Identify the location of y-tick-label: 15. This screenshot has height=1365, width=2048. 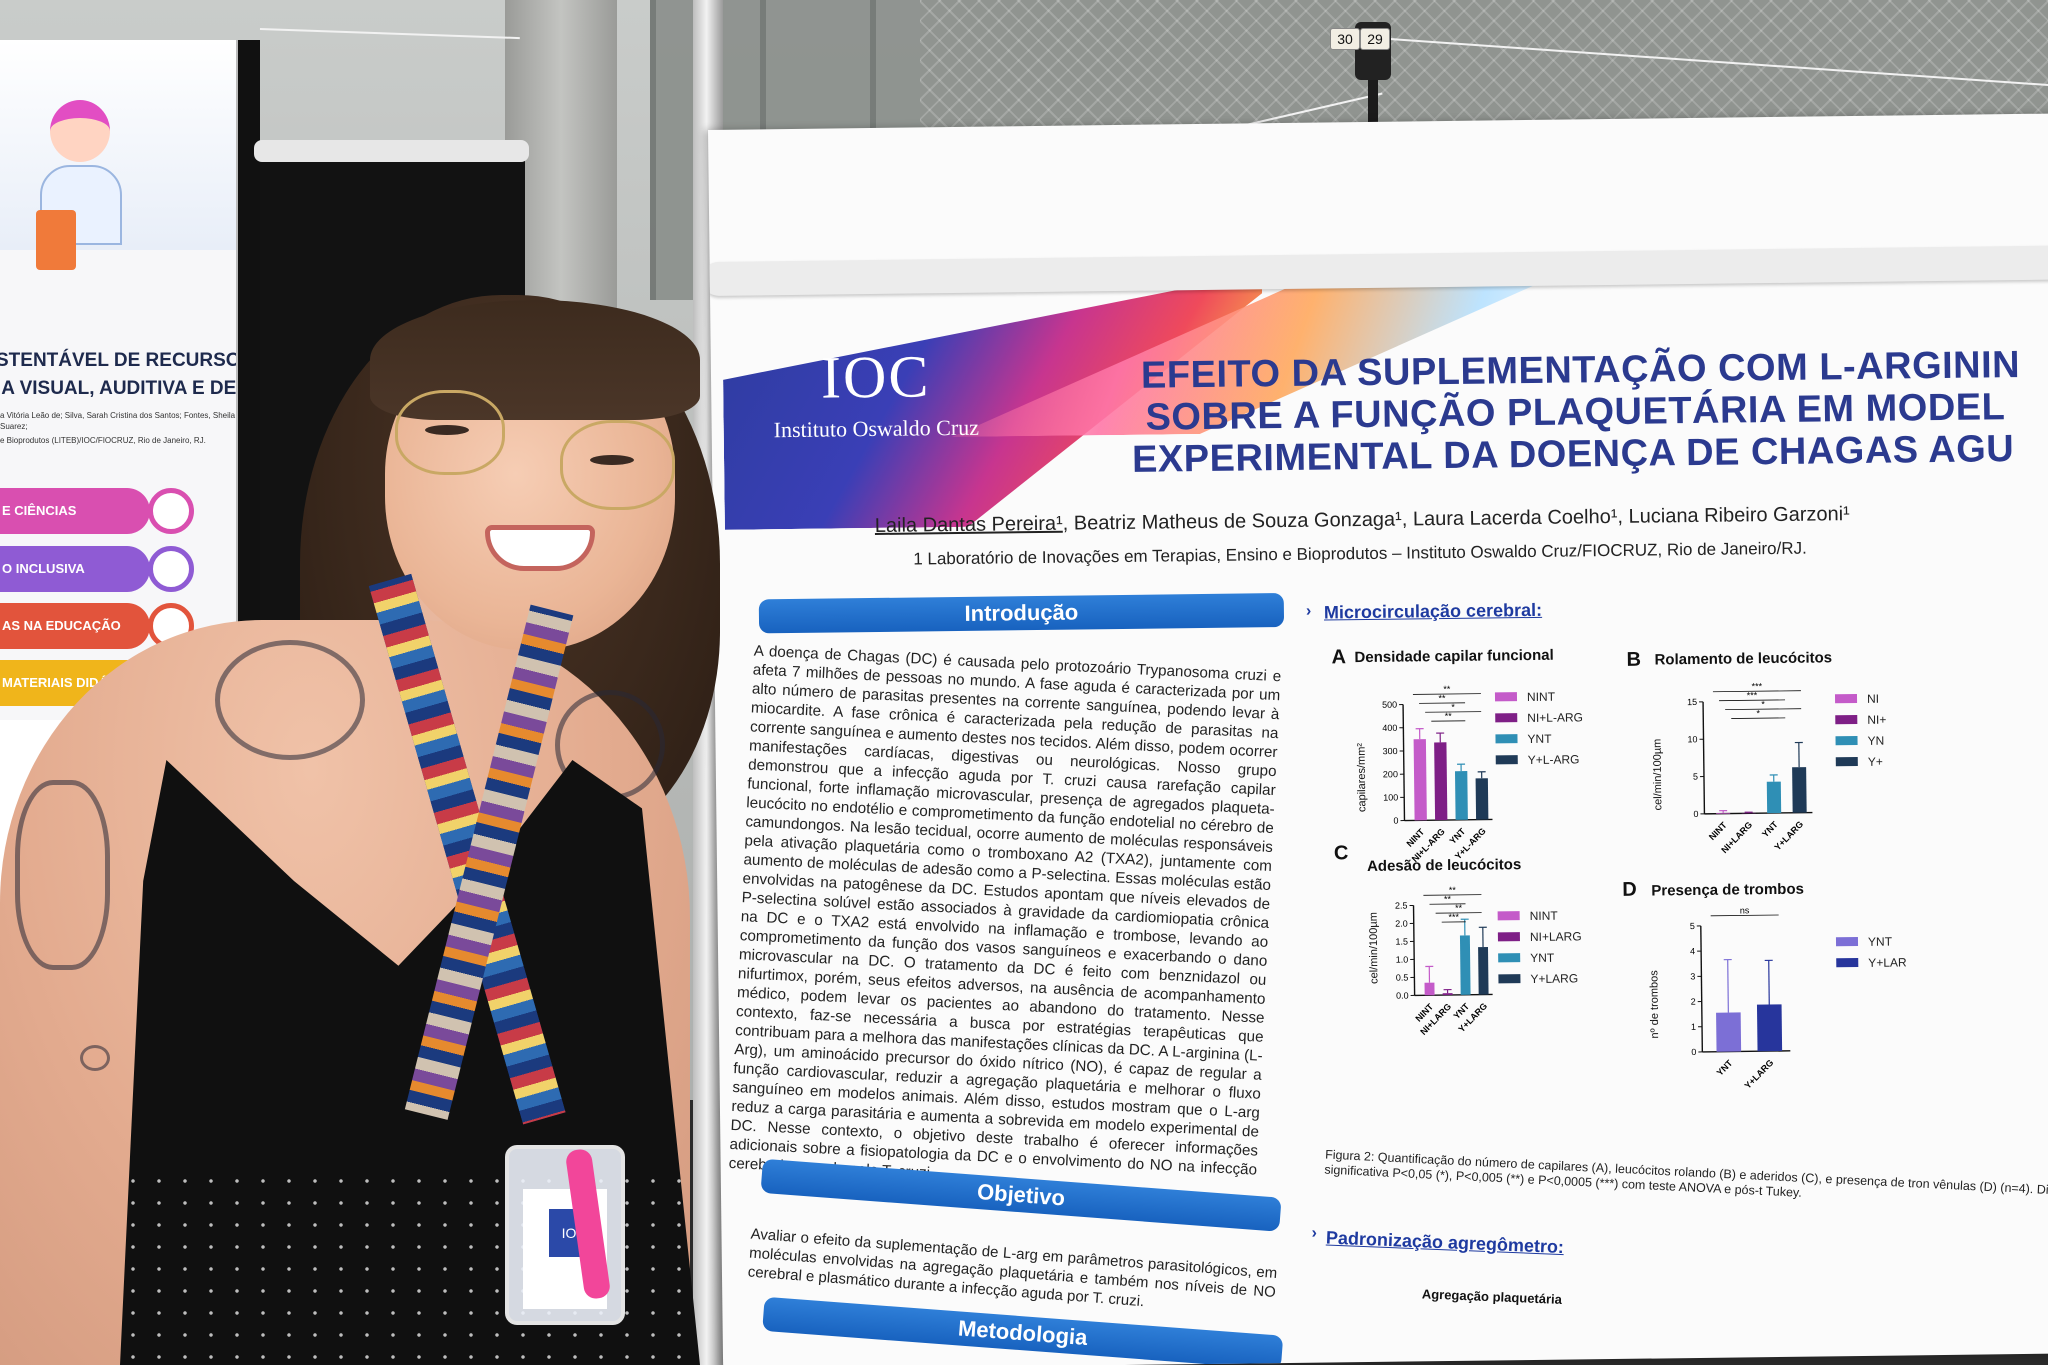
(1692, 702).